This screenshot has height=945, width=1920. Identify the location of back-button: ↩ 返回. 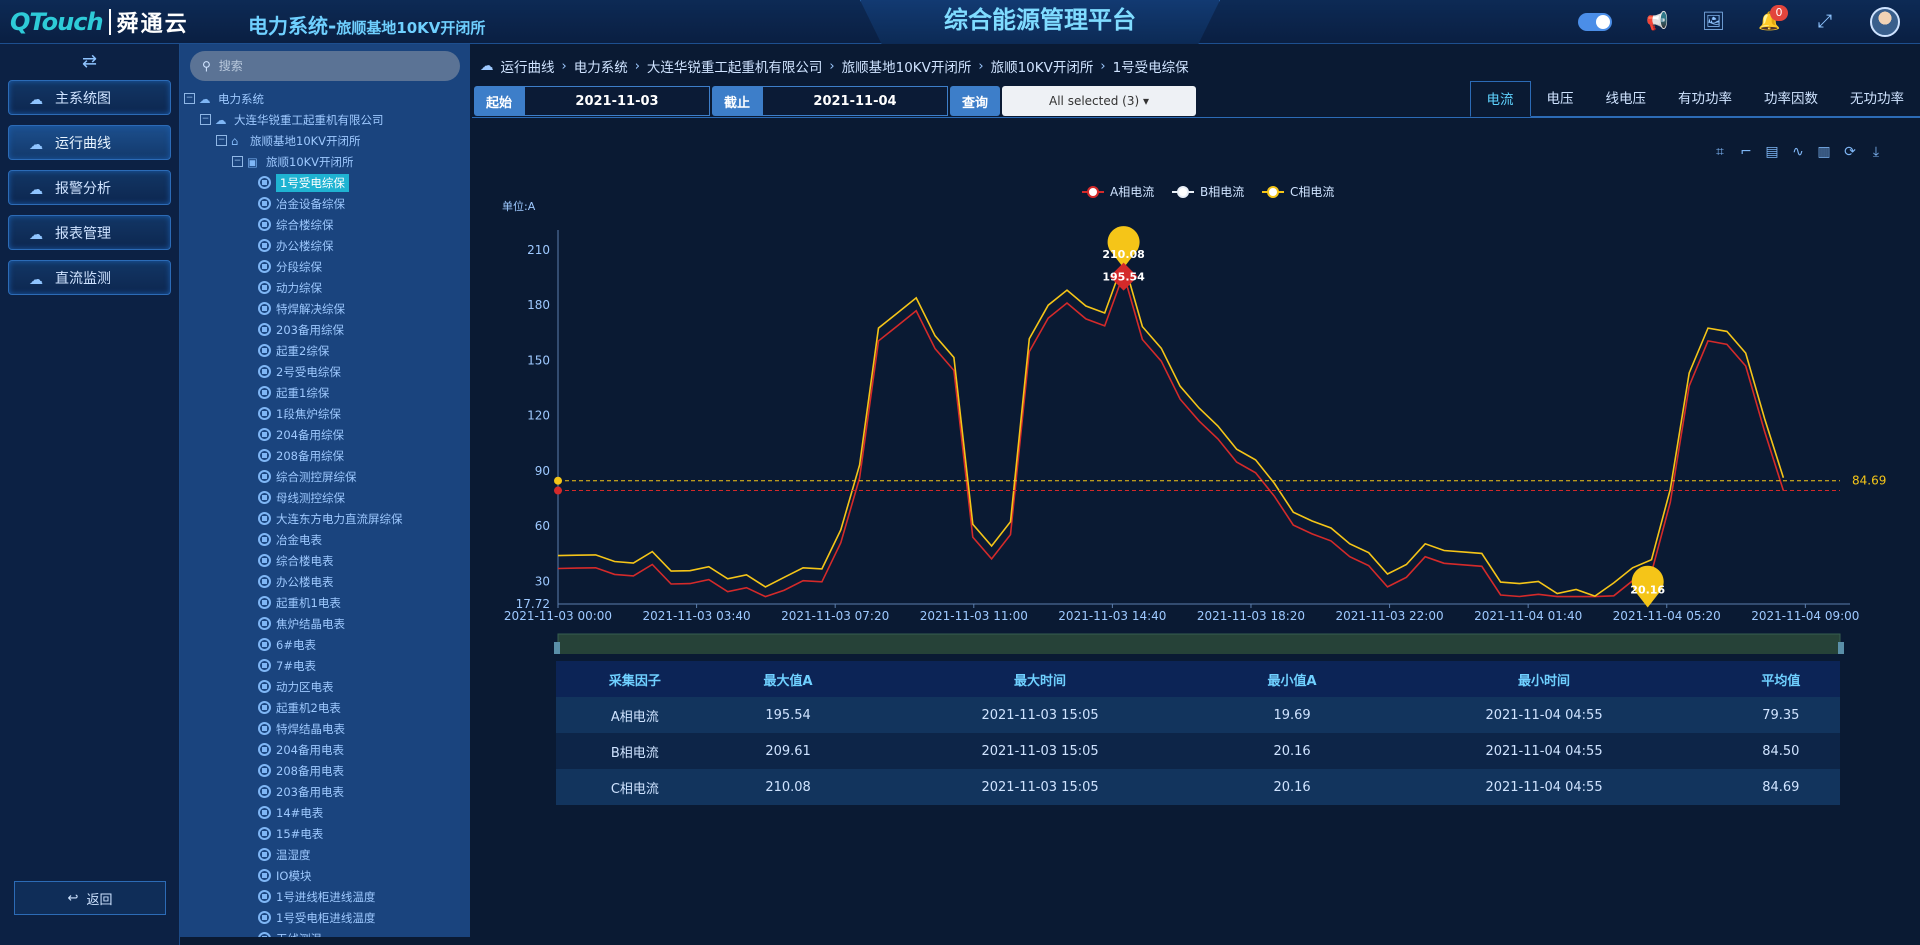
(90, 898).